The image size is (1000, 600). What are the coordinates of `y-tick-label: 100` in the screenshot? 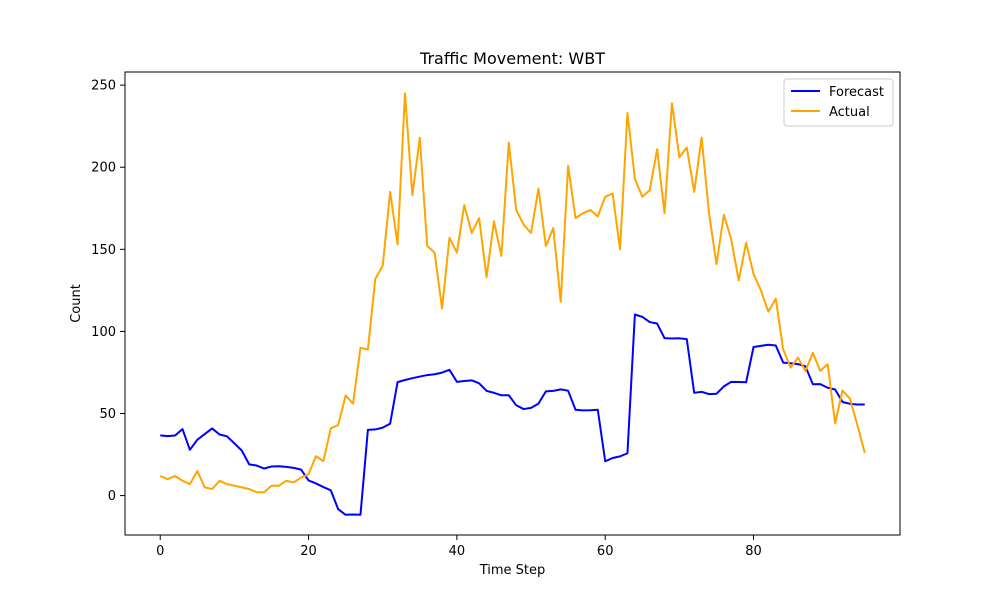 It's located at (103, 332).